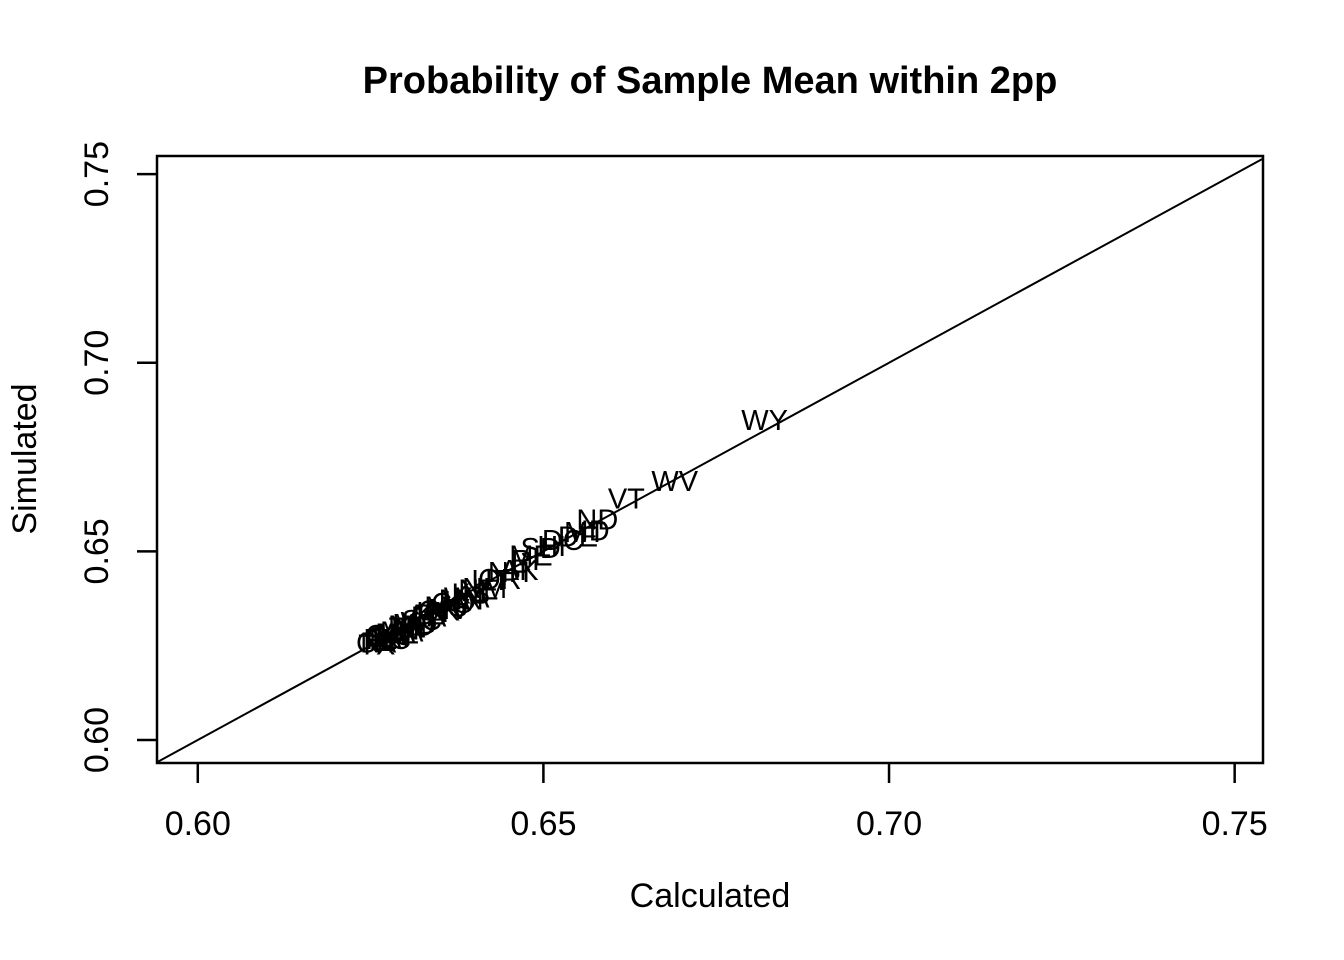 The width and height of the screenshot is (1344, 960). I want to click on state-point-label-ri: RI, so click(525, 561).